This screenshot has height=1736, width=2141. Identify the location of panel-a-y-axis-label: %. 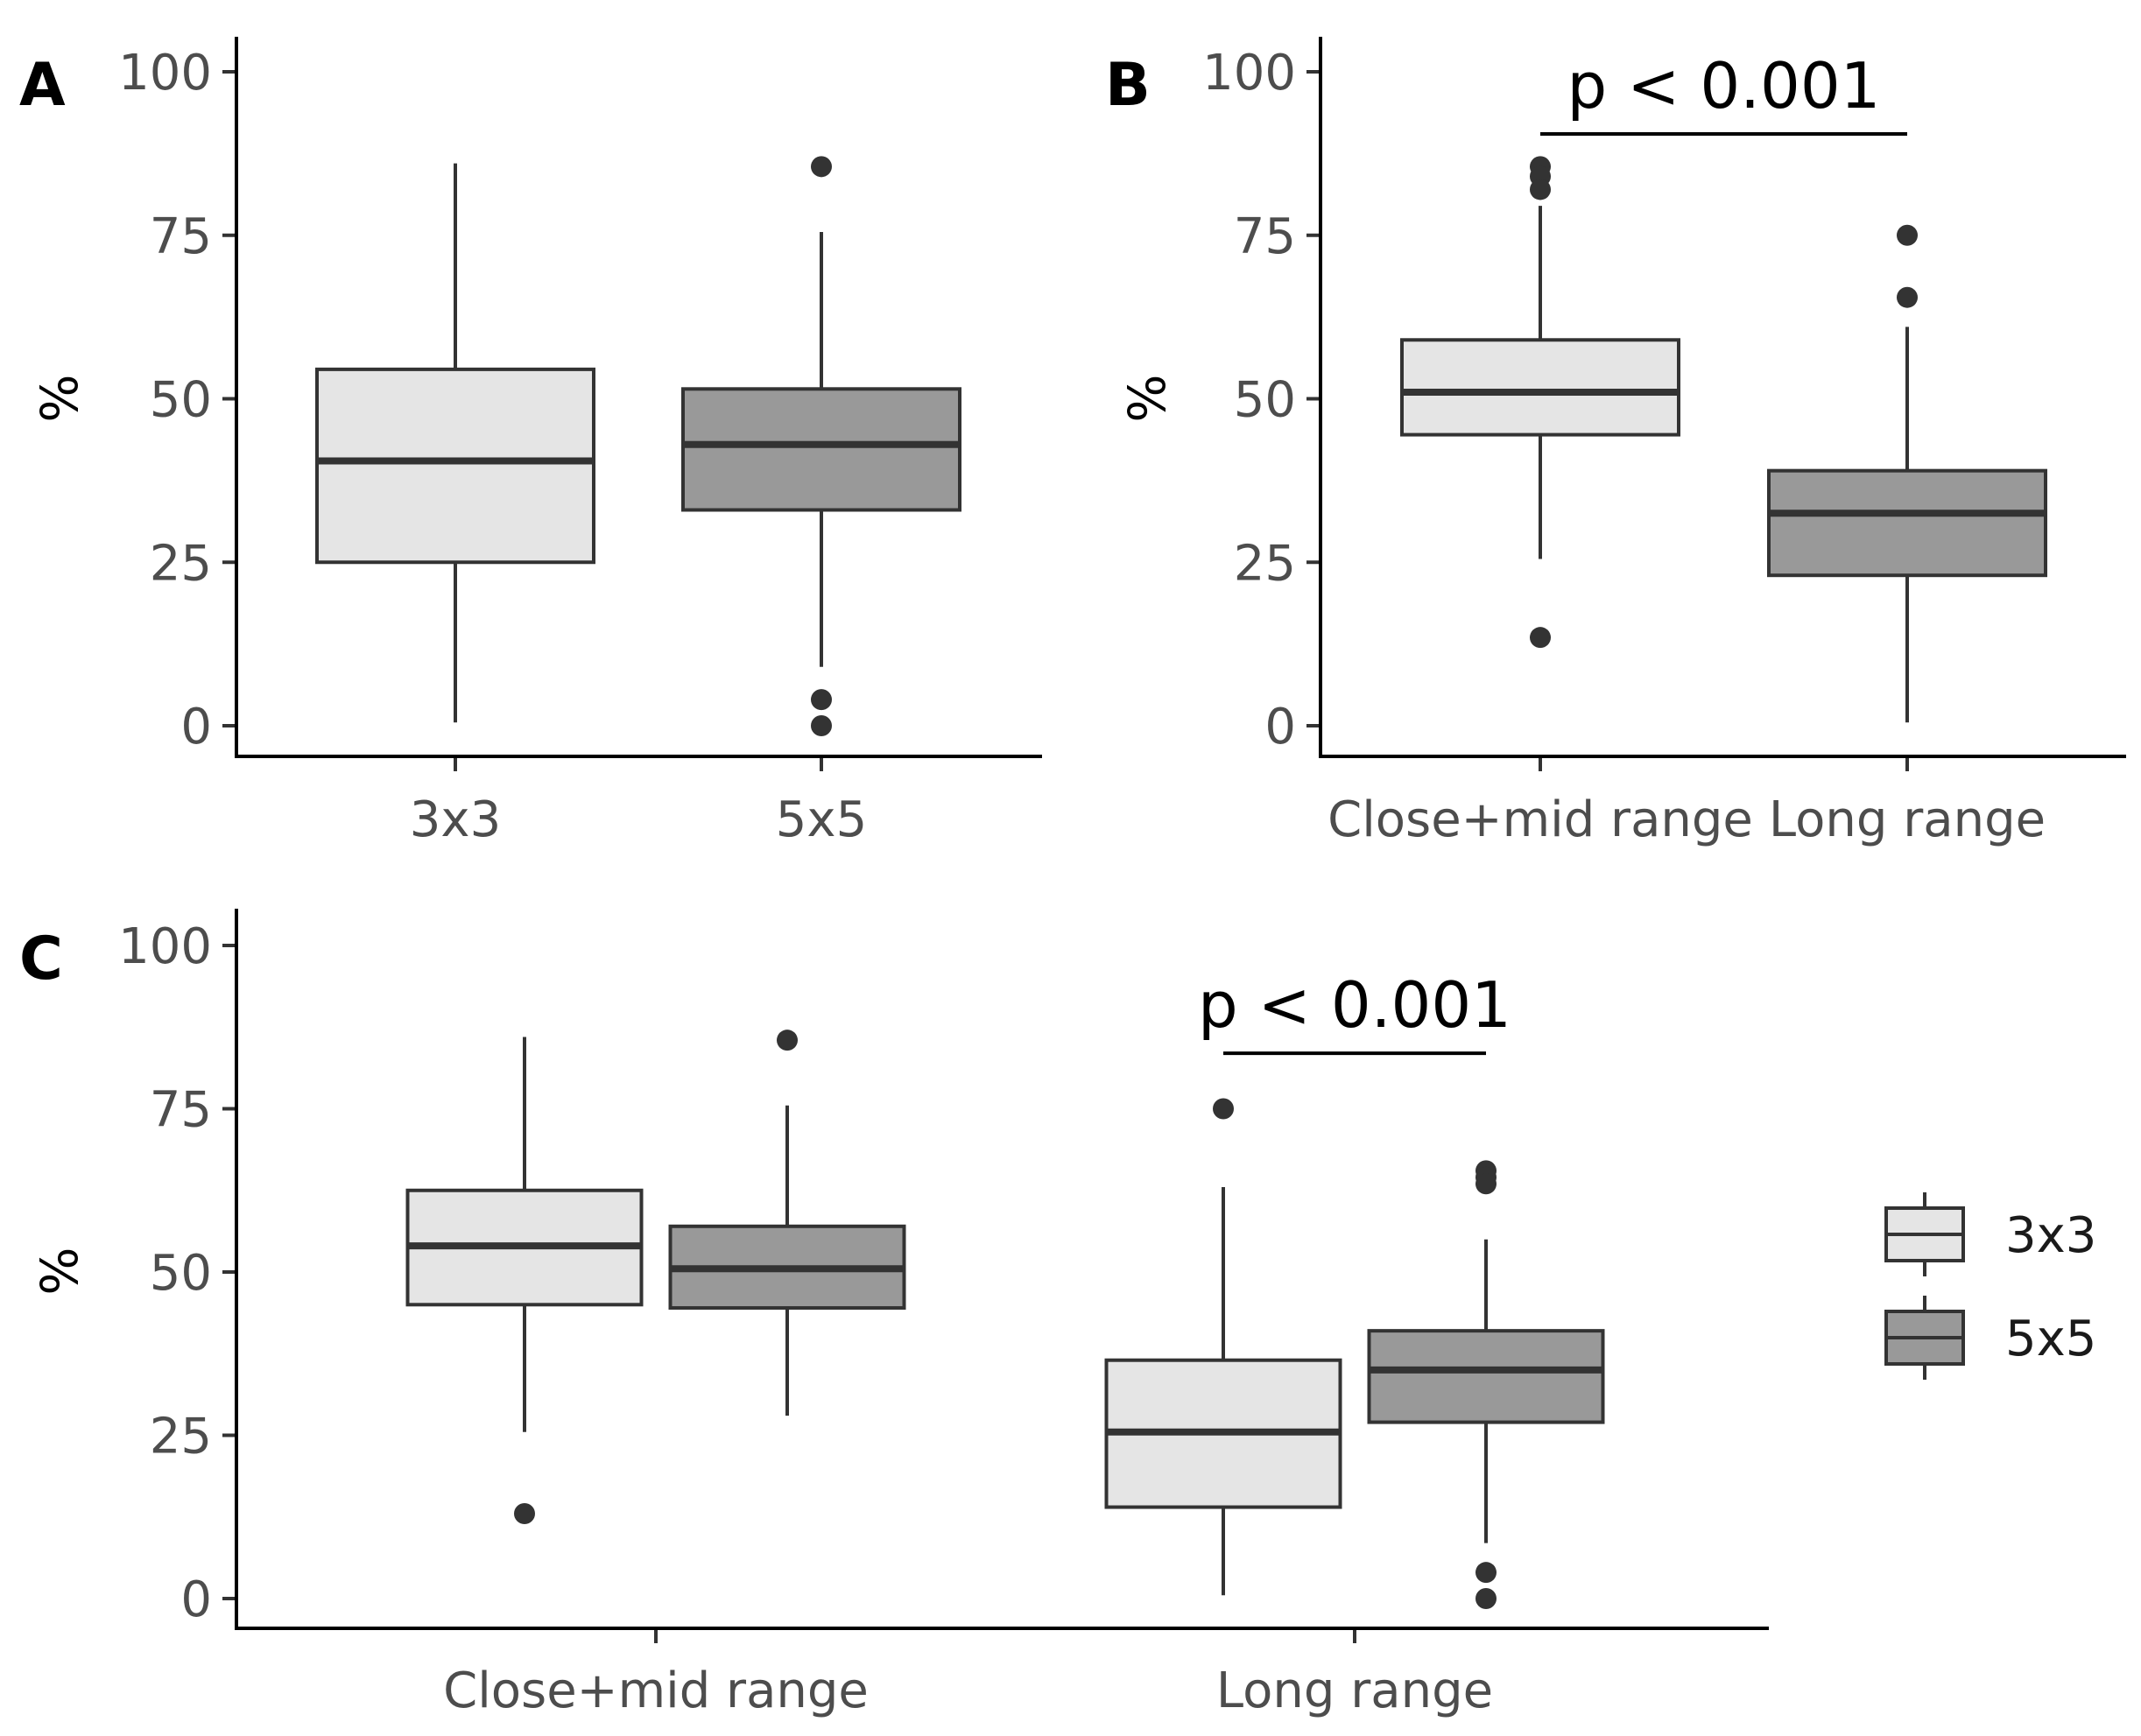
(59, 398).